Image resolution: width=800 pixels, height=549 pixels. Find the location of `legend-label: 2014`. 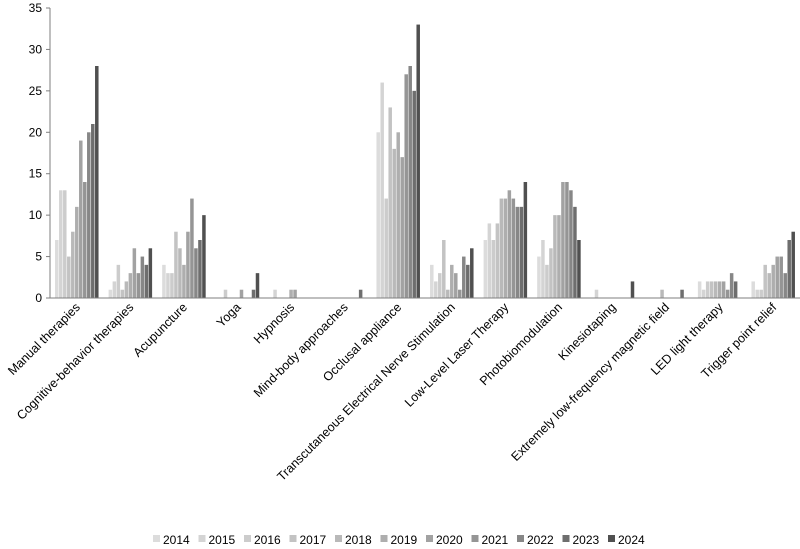

legend-label: 2014 is located at coordinates (176, 540).